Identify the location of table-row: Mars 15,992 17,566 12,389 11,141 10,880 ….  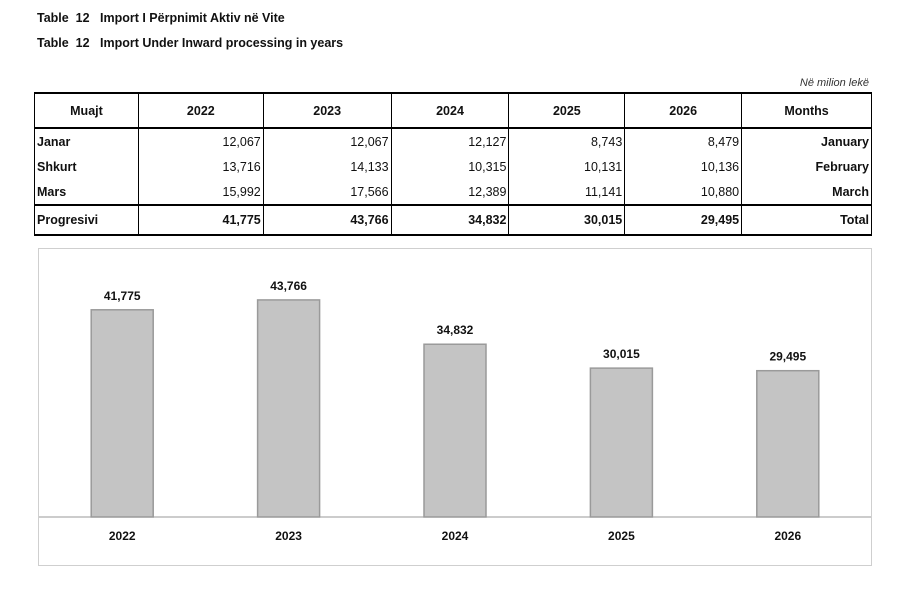
(453, 192).